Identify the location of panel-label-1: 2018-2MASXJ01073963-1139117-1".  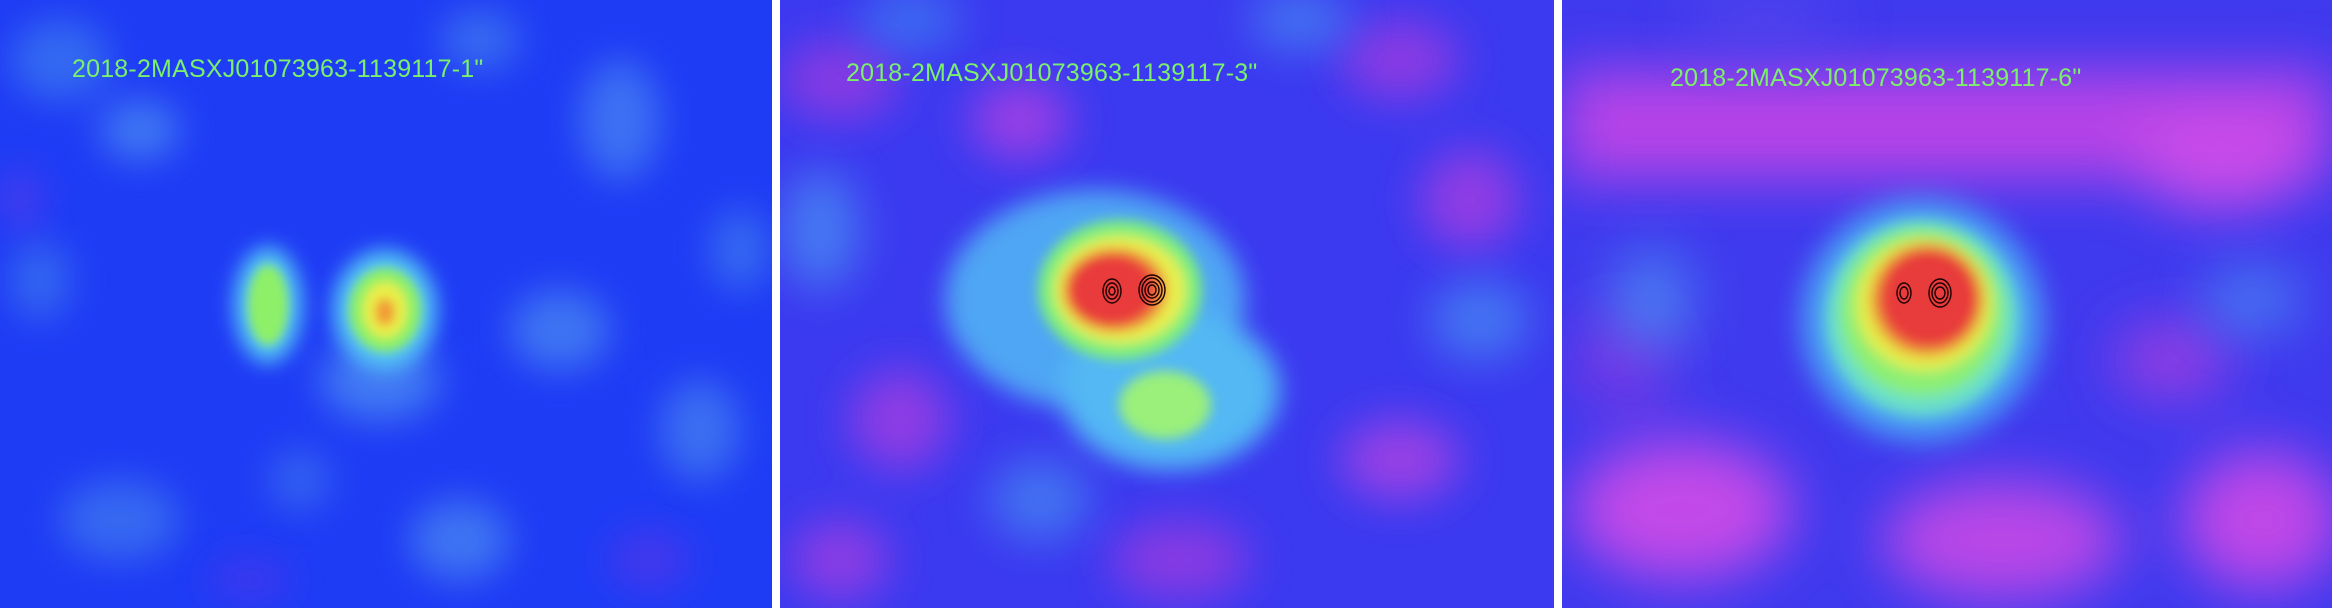
(278, 69).